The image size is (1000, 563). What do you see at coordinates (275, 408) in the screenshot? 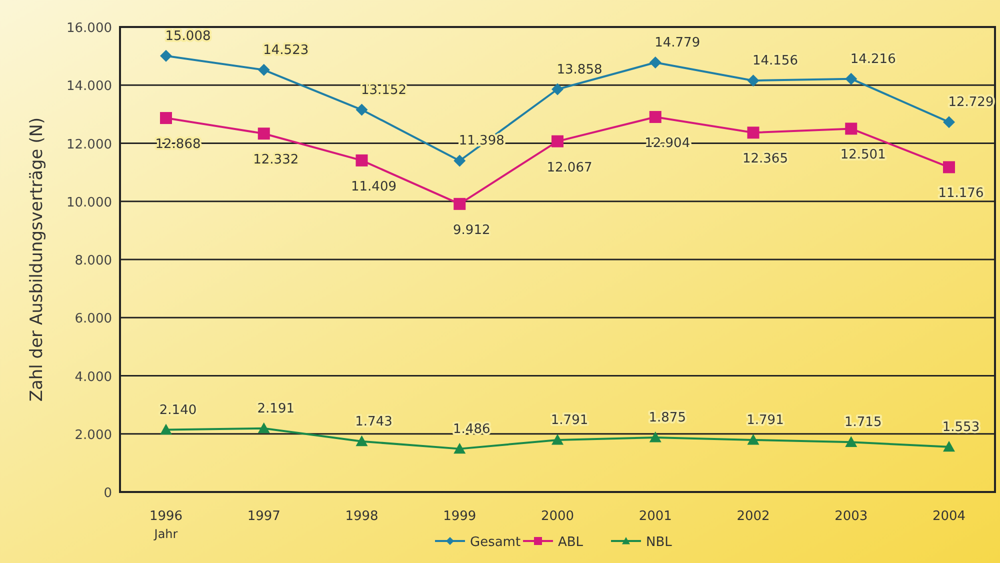
I see `data-label: 2.191` at bounding box center [275, 408].